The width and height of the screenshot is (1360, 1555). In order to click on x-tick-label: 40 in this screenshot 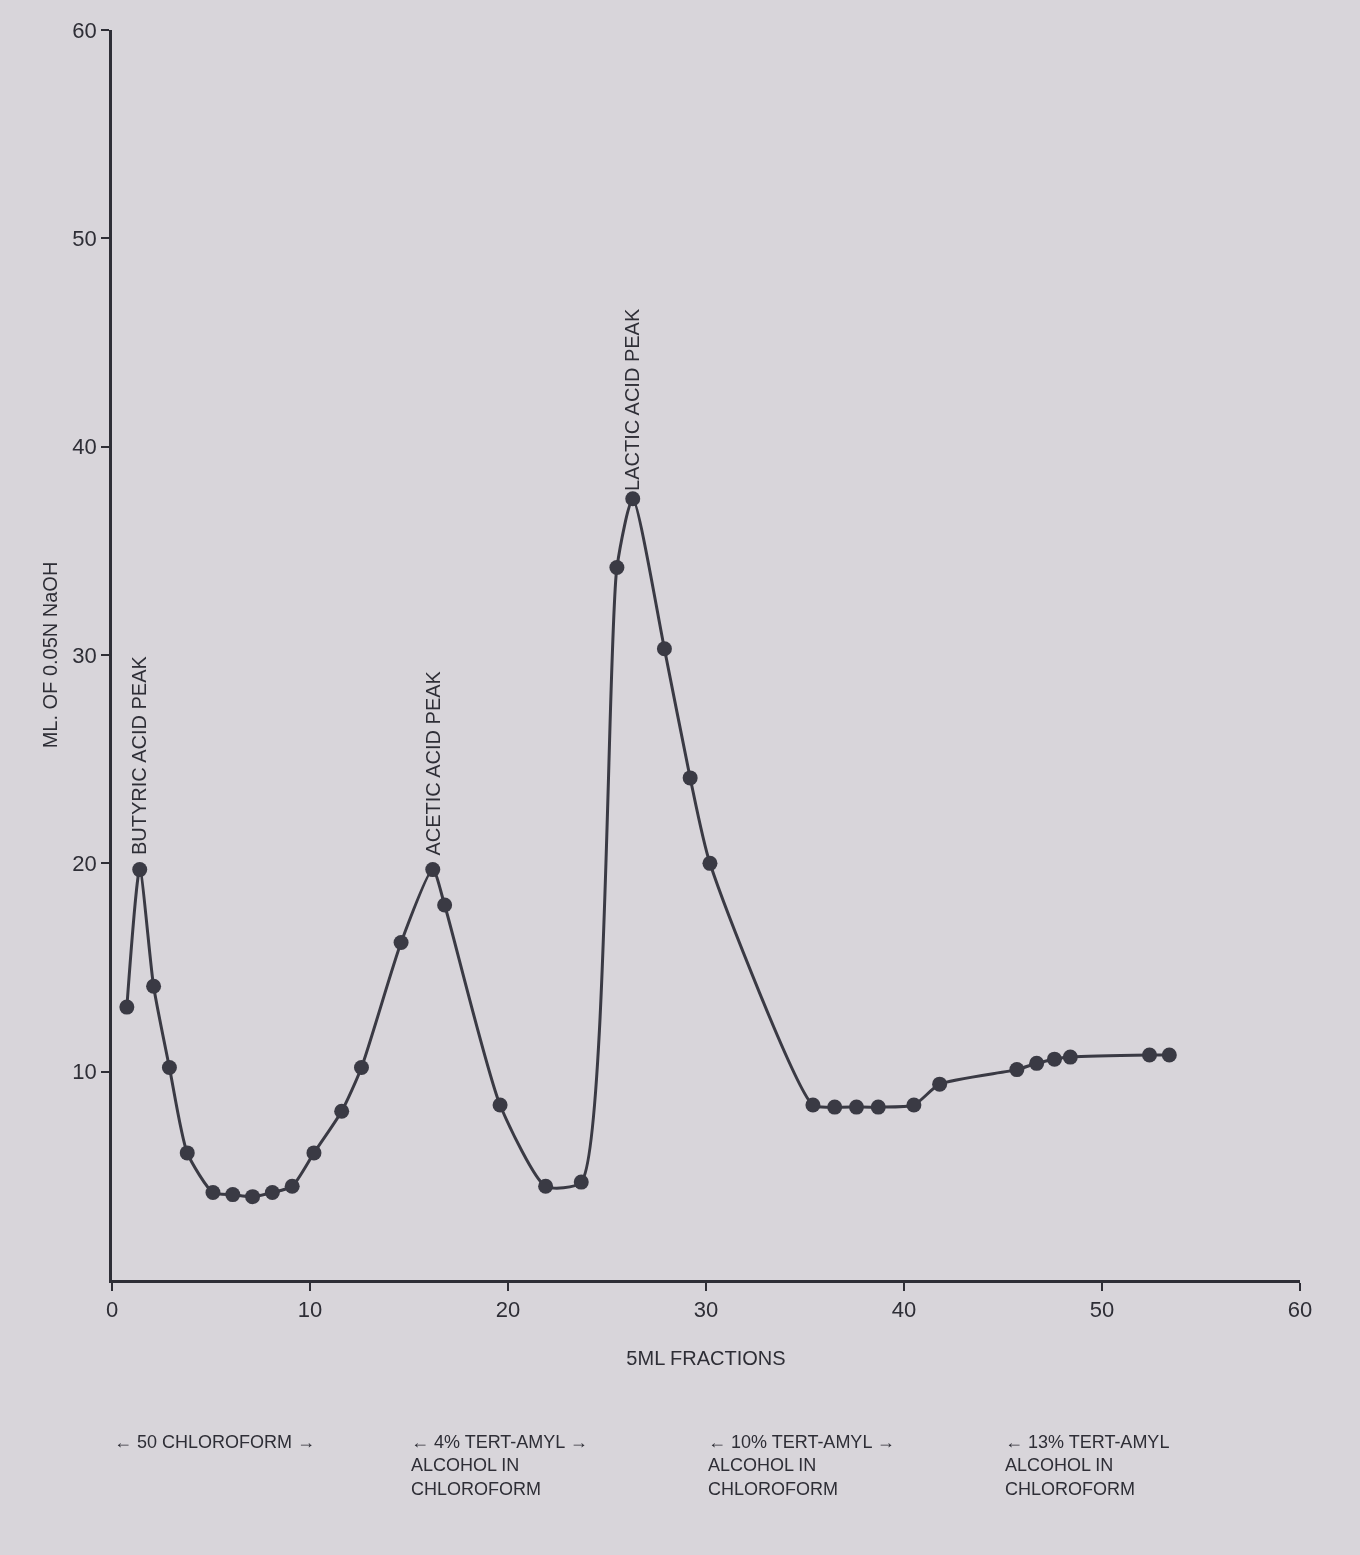, I will do `click(904, 1310)`.